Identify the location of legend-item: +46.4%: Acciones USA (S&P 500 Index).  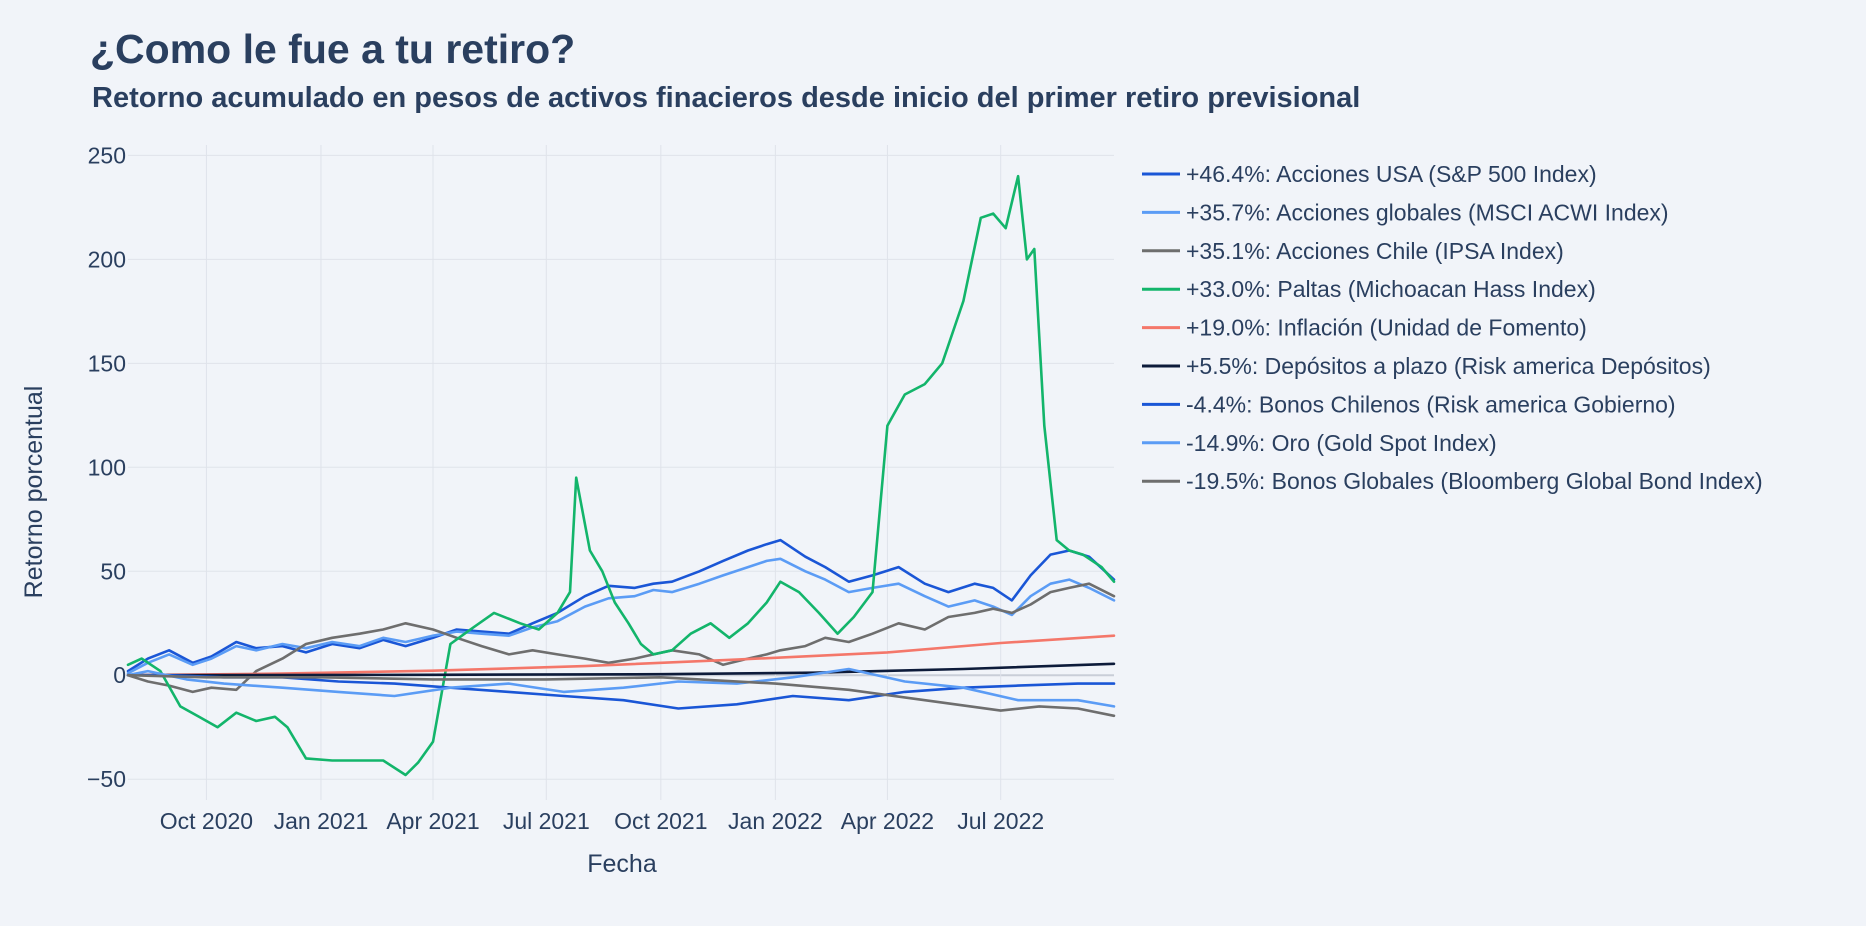
(1369, 174).